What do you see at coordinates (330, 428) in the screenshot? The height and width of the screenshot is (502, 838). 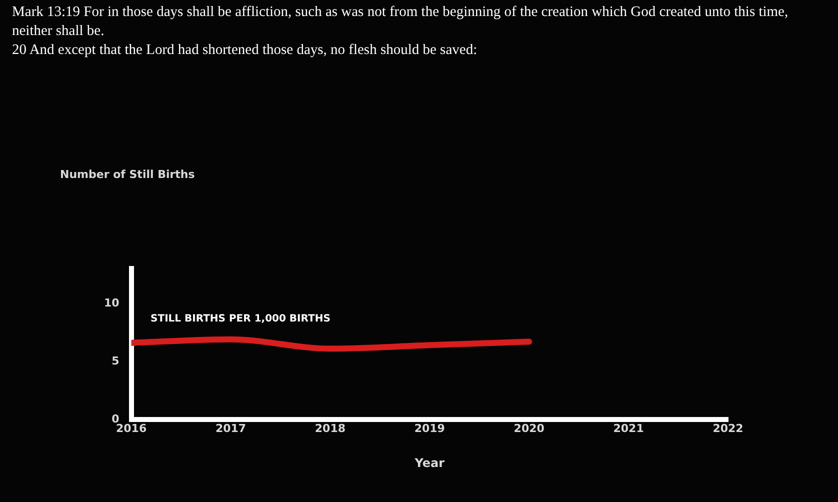 I see `x-tick-label: 2018` at bounding box center [330, 428].